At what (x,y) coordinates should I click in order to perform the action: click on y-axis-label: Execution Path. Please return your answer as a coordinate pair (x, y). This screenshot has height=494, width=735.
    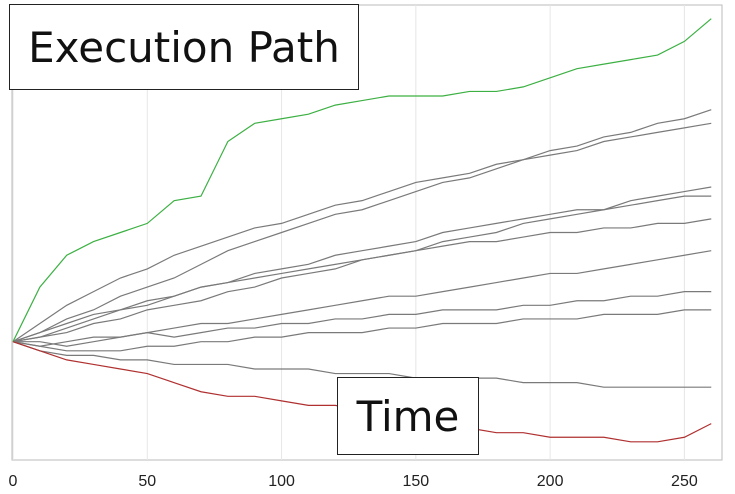
    Looking at the image, I should click on (184, 47).